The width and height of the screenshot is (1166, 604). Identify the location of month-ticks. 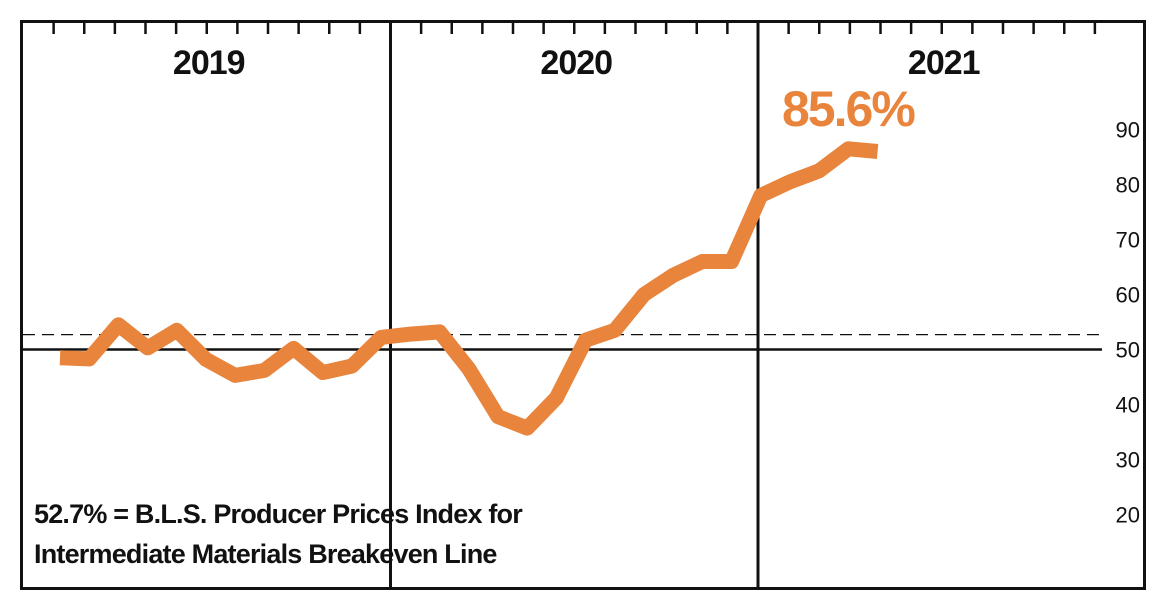
(574, 28).